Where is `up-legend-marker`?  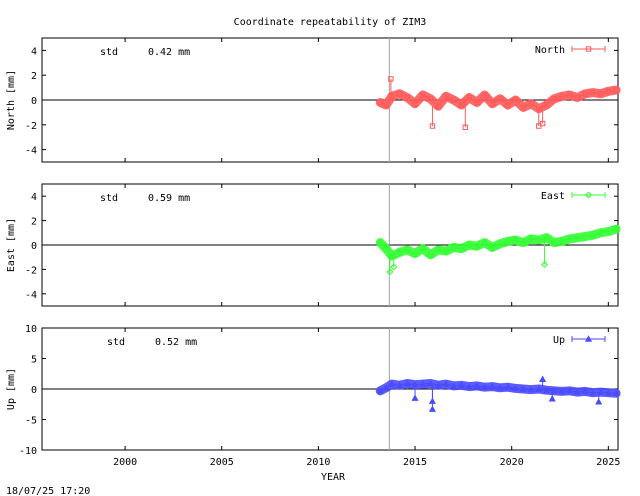
up-legend-marker is located at coordinates (588, 338).